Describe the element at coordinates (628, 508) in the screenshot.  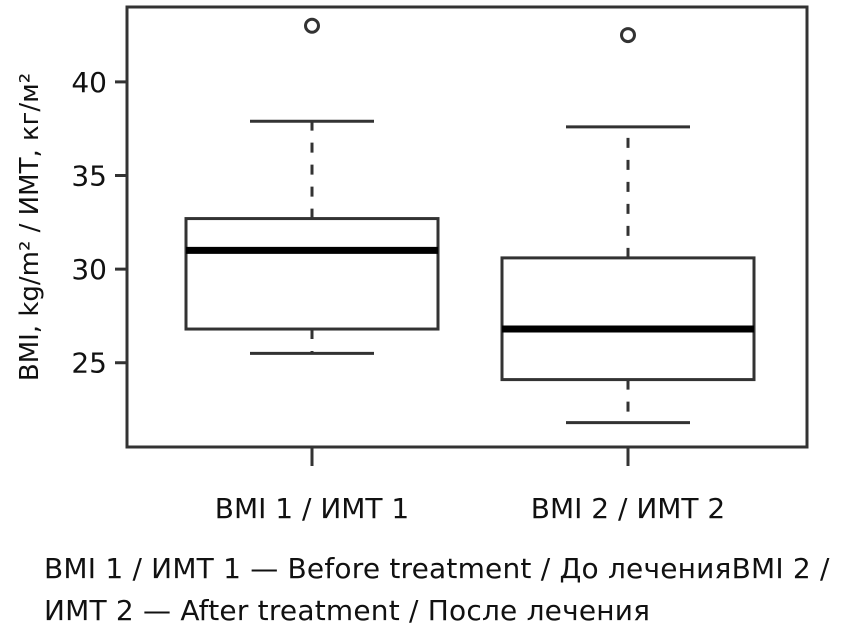
I see `x-tick-label-2: BMI 2 / ИМТ 2` at that location.